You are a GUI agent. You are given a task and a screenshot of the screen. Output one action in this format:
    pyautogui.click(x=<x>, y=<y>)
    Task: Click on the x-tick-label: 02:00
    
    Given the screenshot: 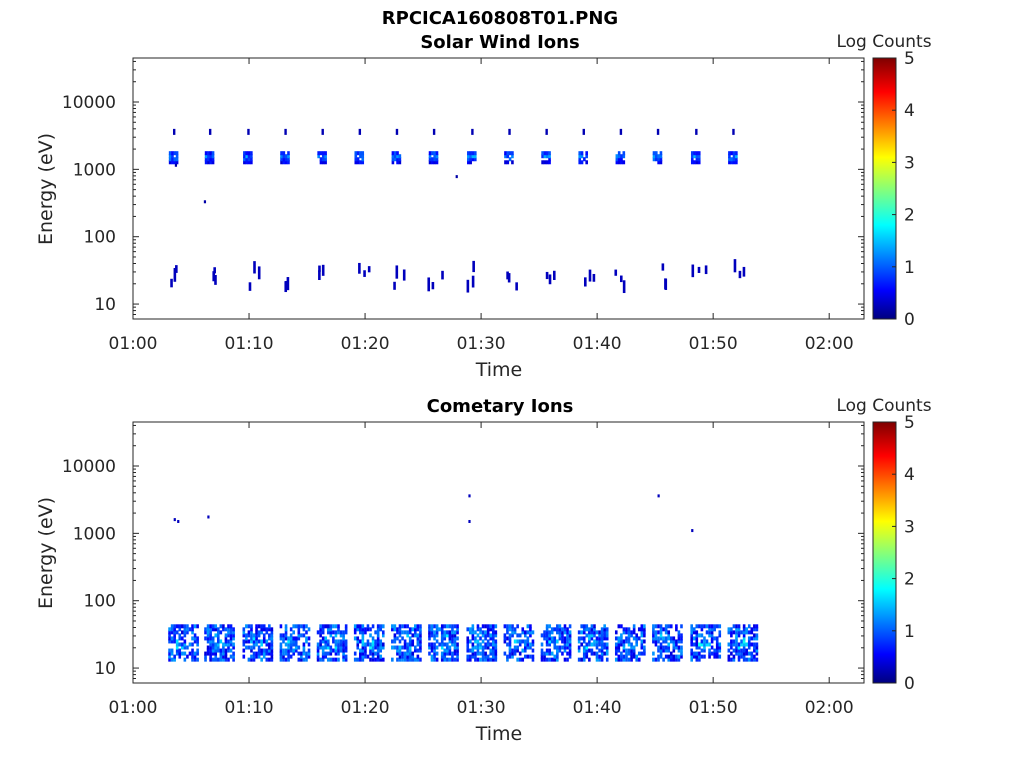 What is the action you would take?
    pyautogui.click(x=829, y=344)
    